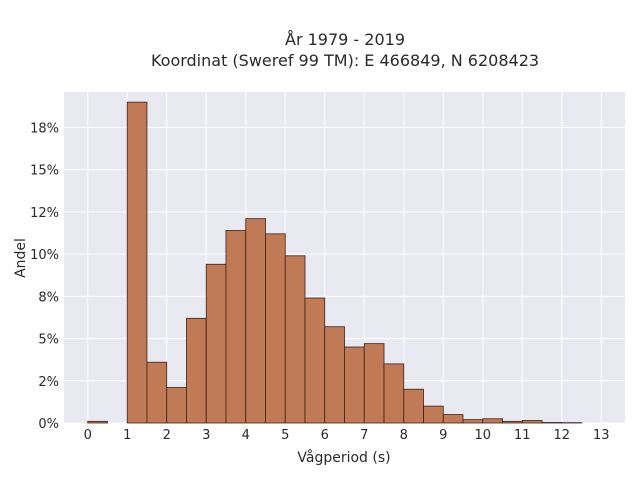  What do you see at coordinates (167, 435) in the screenshot?
I see `x-tick-label: 2` at bounding box center [167, 435].